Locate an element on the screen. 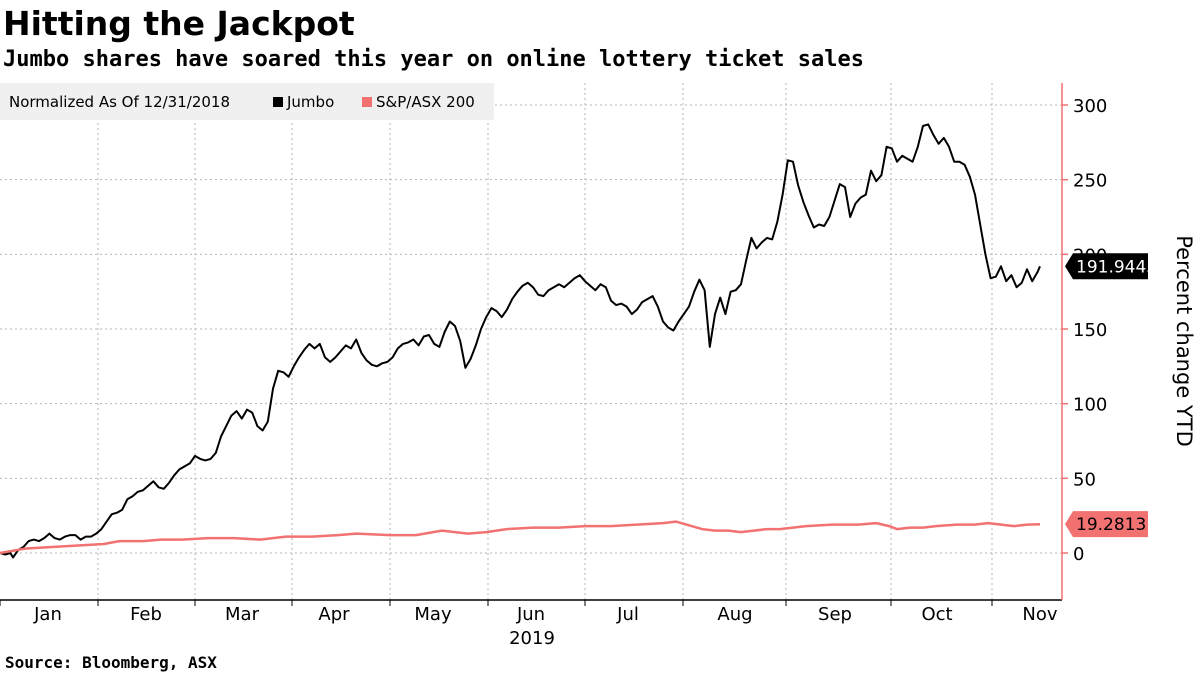 This screenshot has height=675, width=1200. x-year-label: 2019 is located at coordinates (532, 638).